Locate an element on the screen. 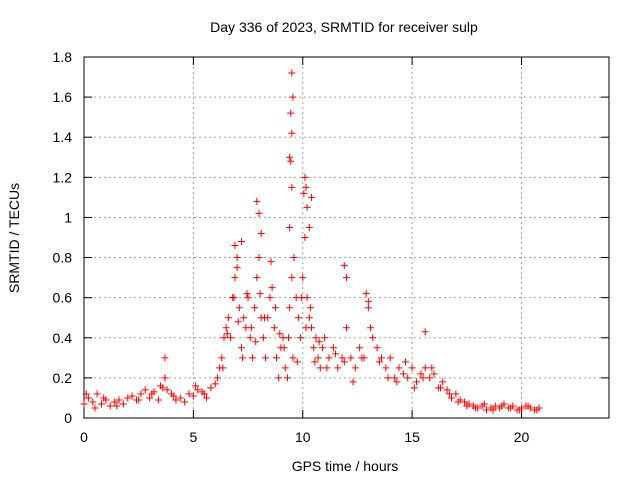  x-tick-label: 0 is located at coordinates (84, 437).